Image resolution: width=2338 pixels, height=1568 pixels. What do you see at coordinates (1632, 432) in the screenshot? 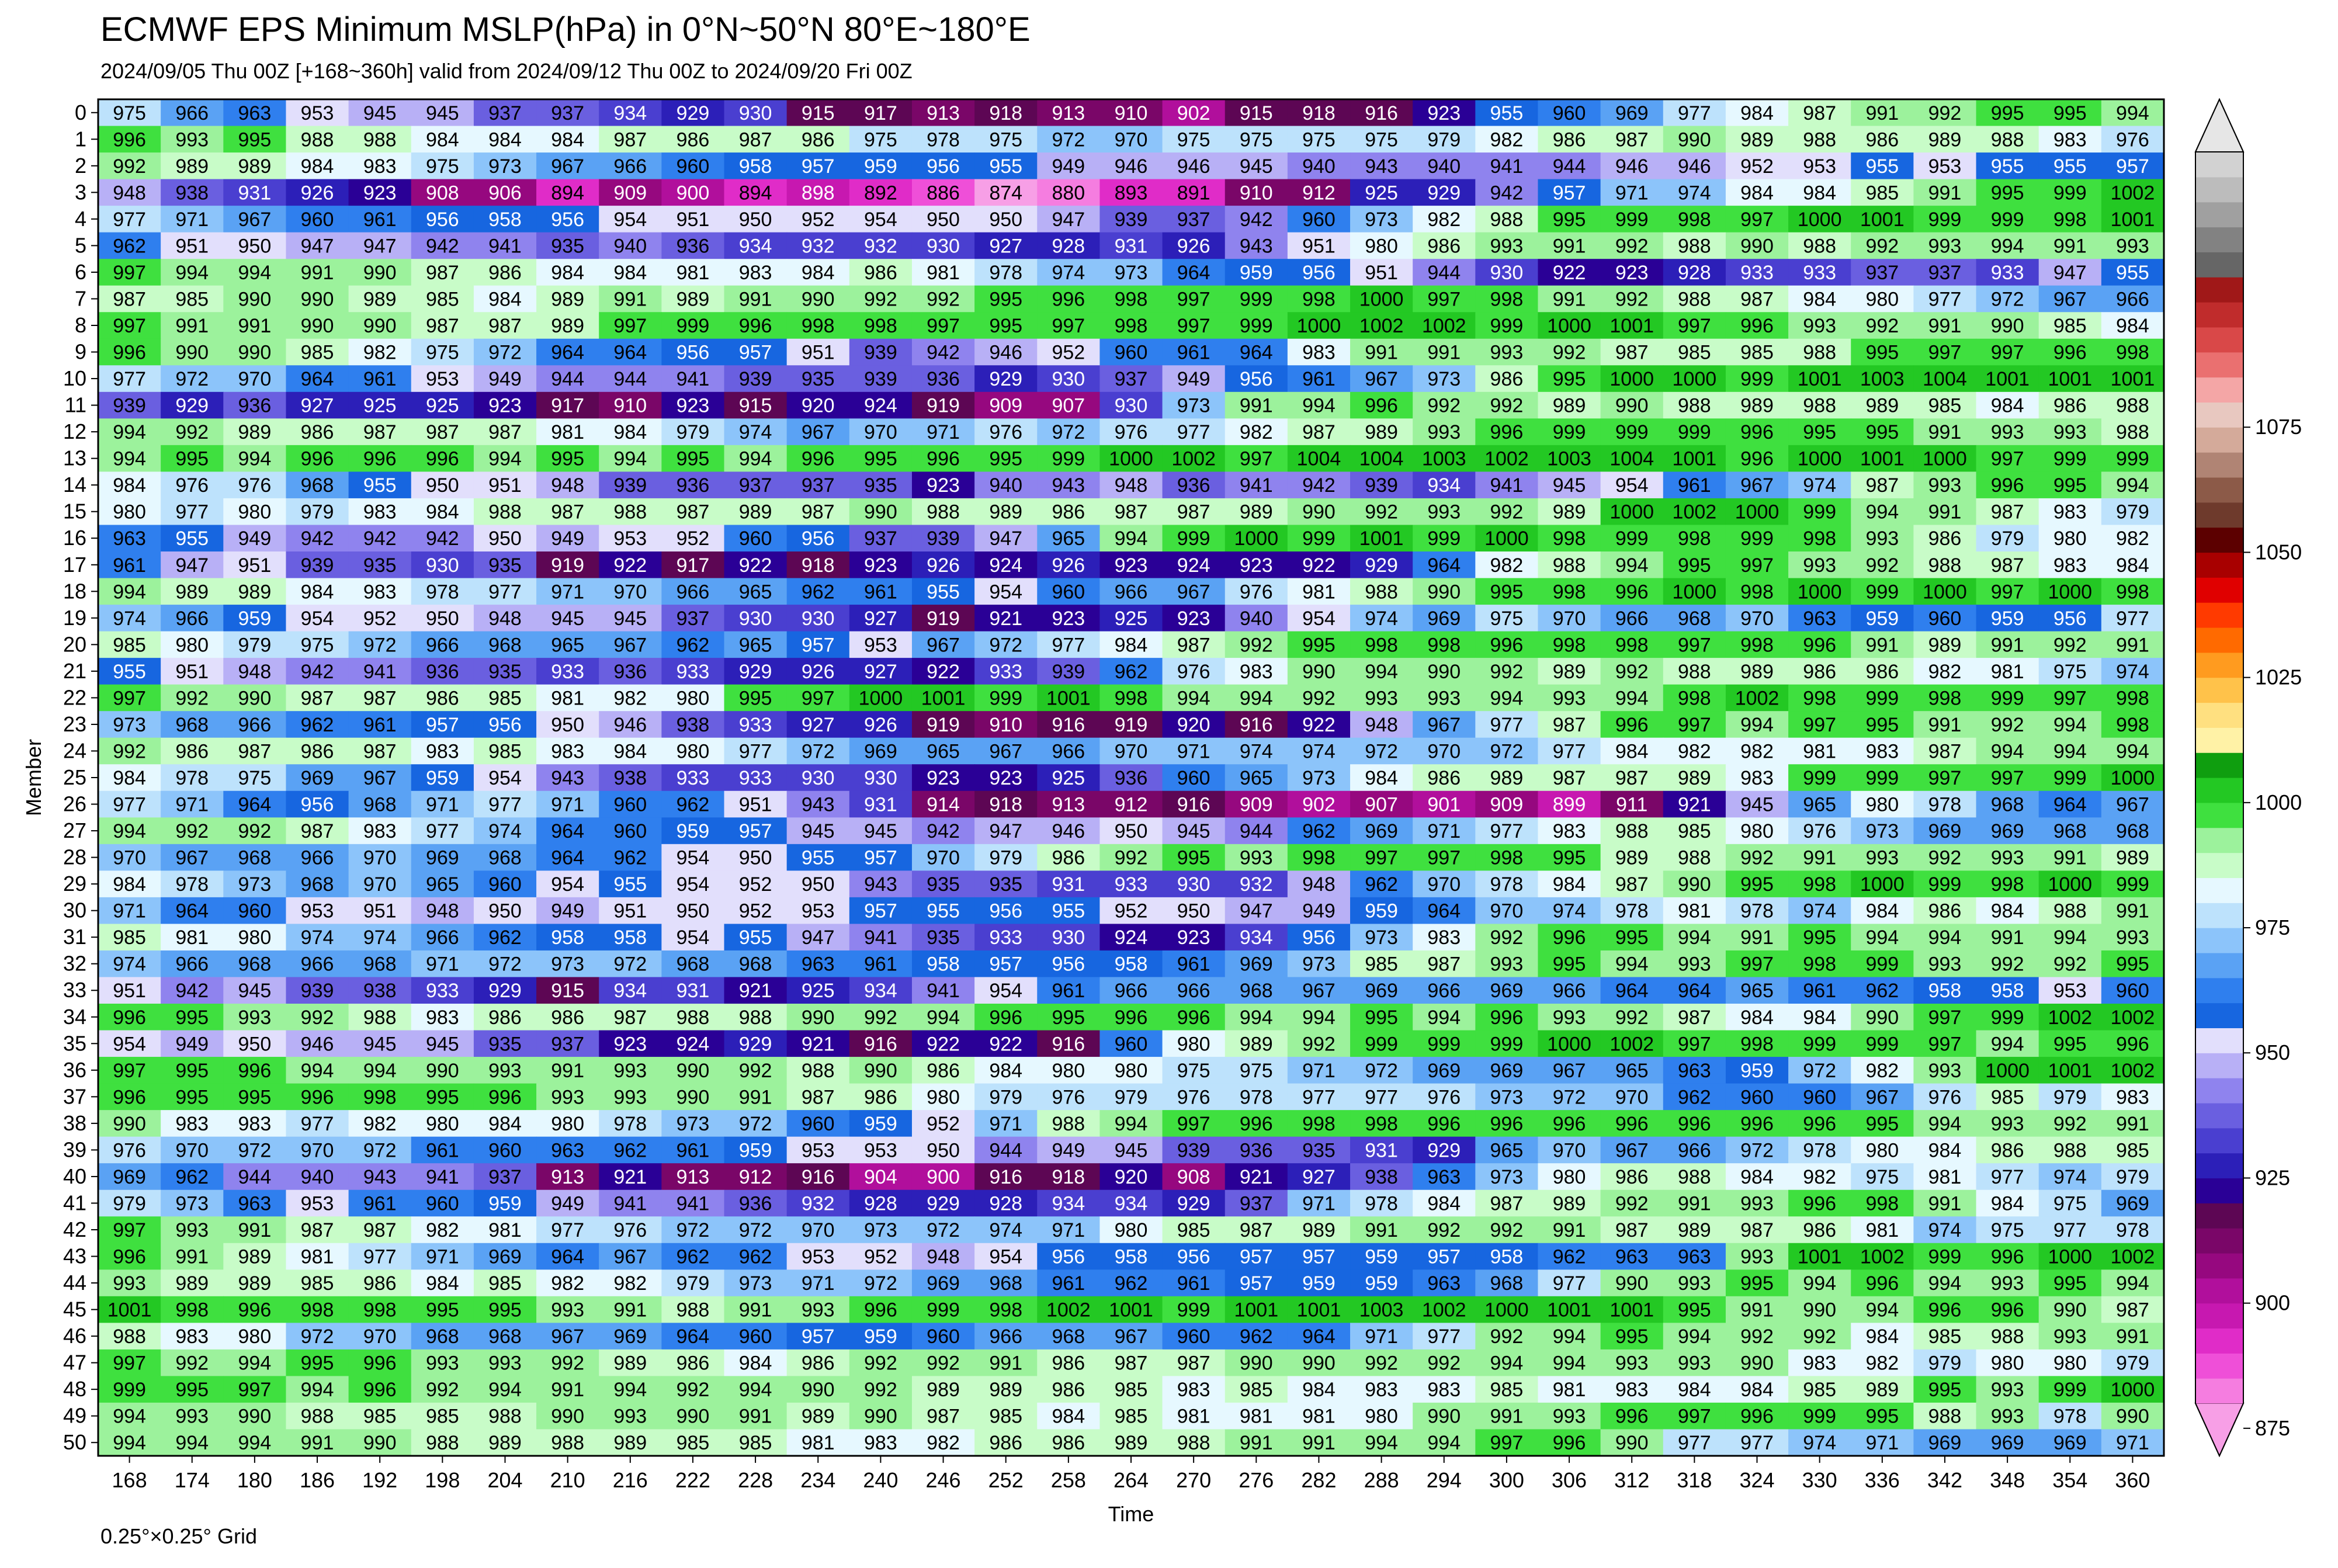
I see `cell-value-label: 999` at bounding box center [1632, 432].